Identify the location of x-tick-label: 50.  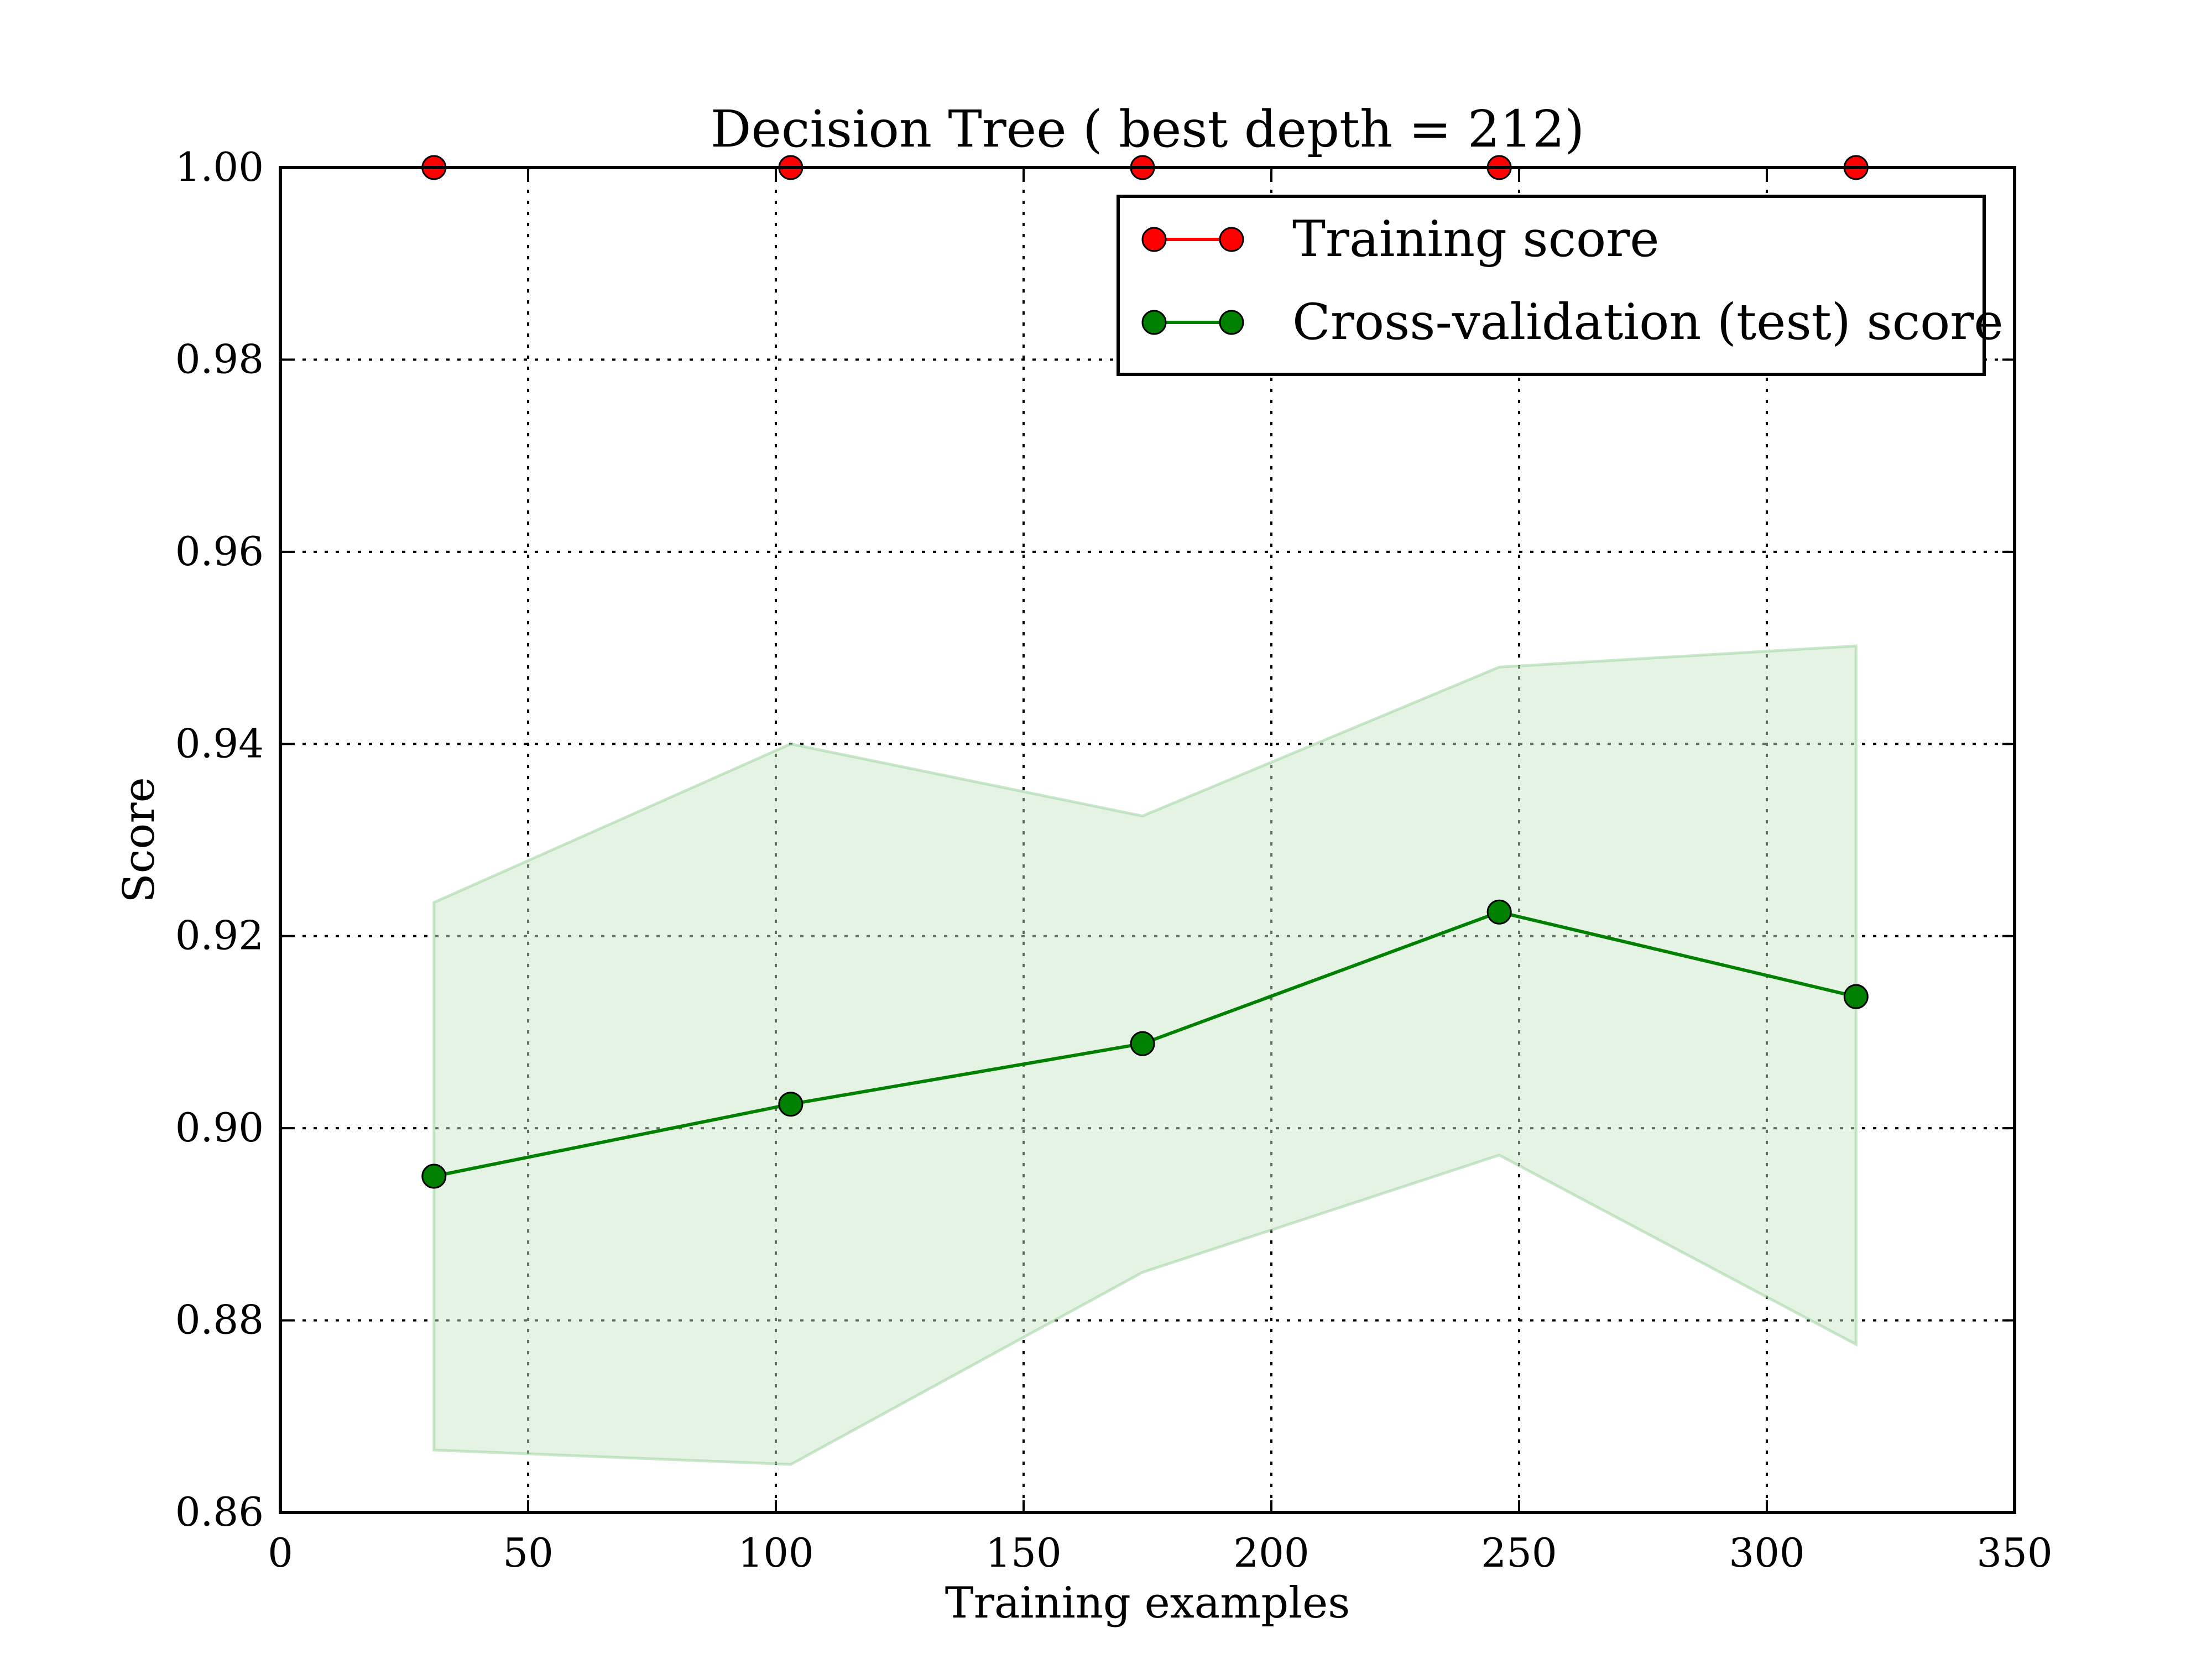
(528, 1553).